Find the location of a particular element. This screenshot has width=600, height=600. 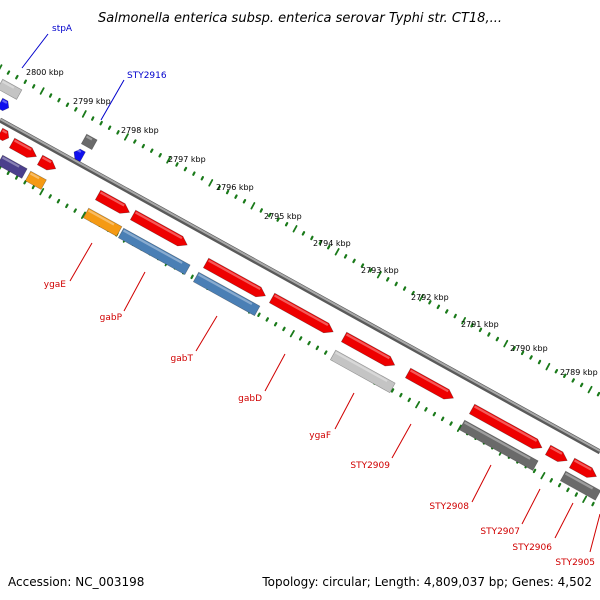

gene-label-sty2907: STY2907 is located at coordinates (500, 532).